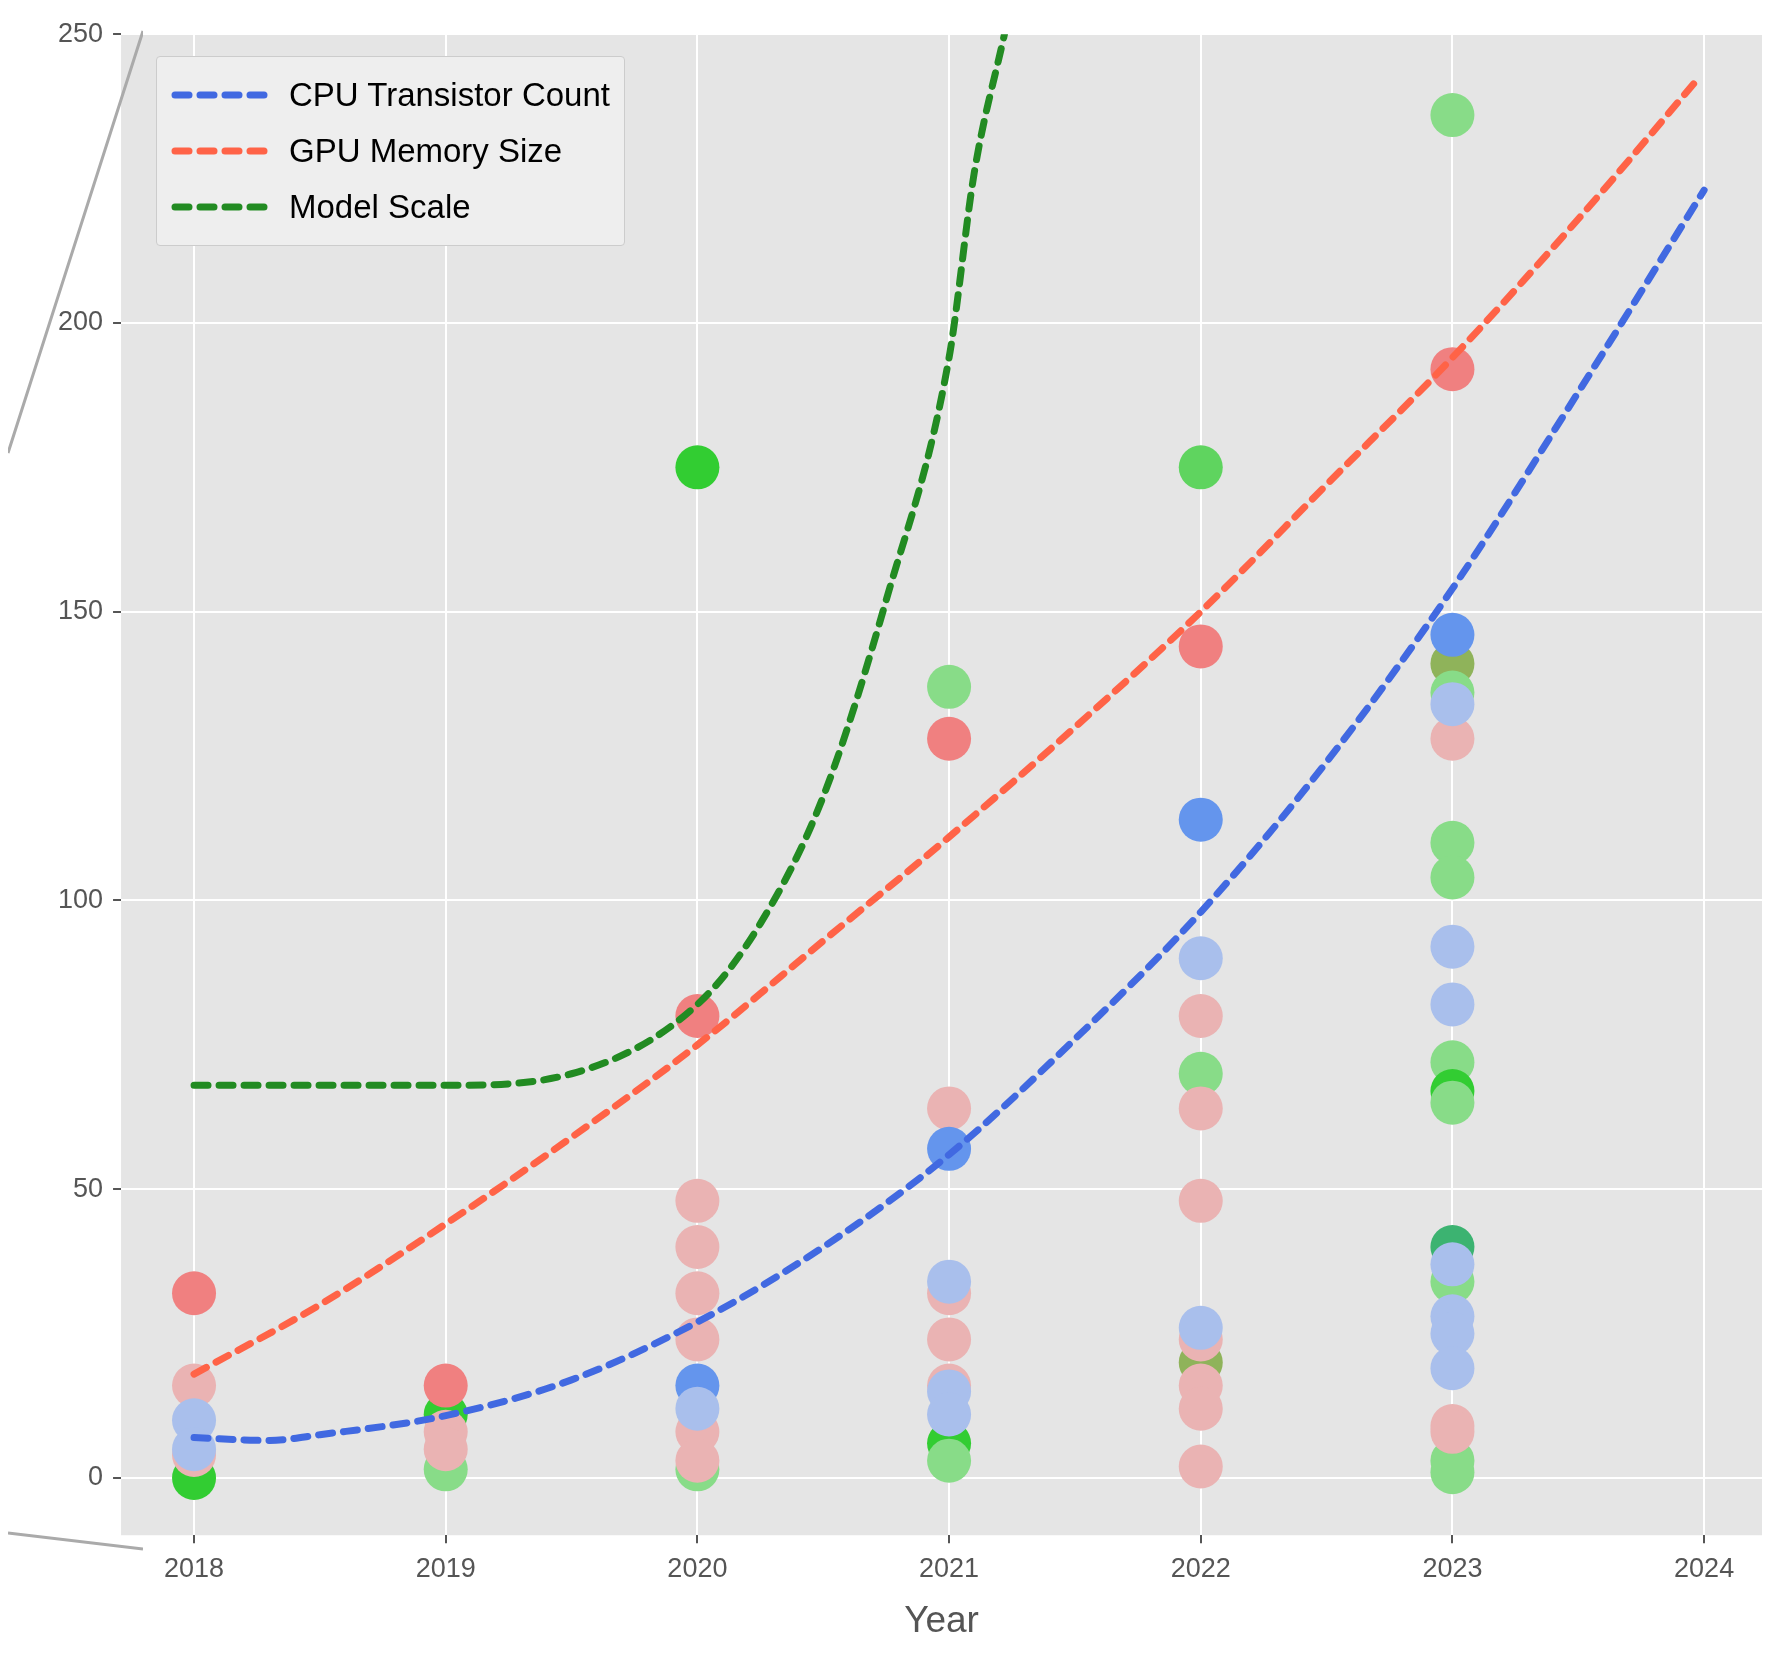  Describe the element at coordinates (96, 1476) in the screenshot. I see `y-tick-label: 0` at that location.